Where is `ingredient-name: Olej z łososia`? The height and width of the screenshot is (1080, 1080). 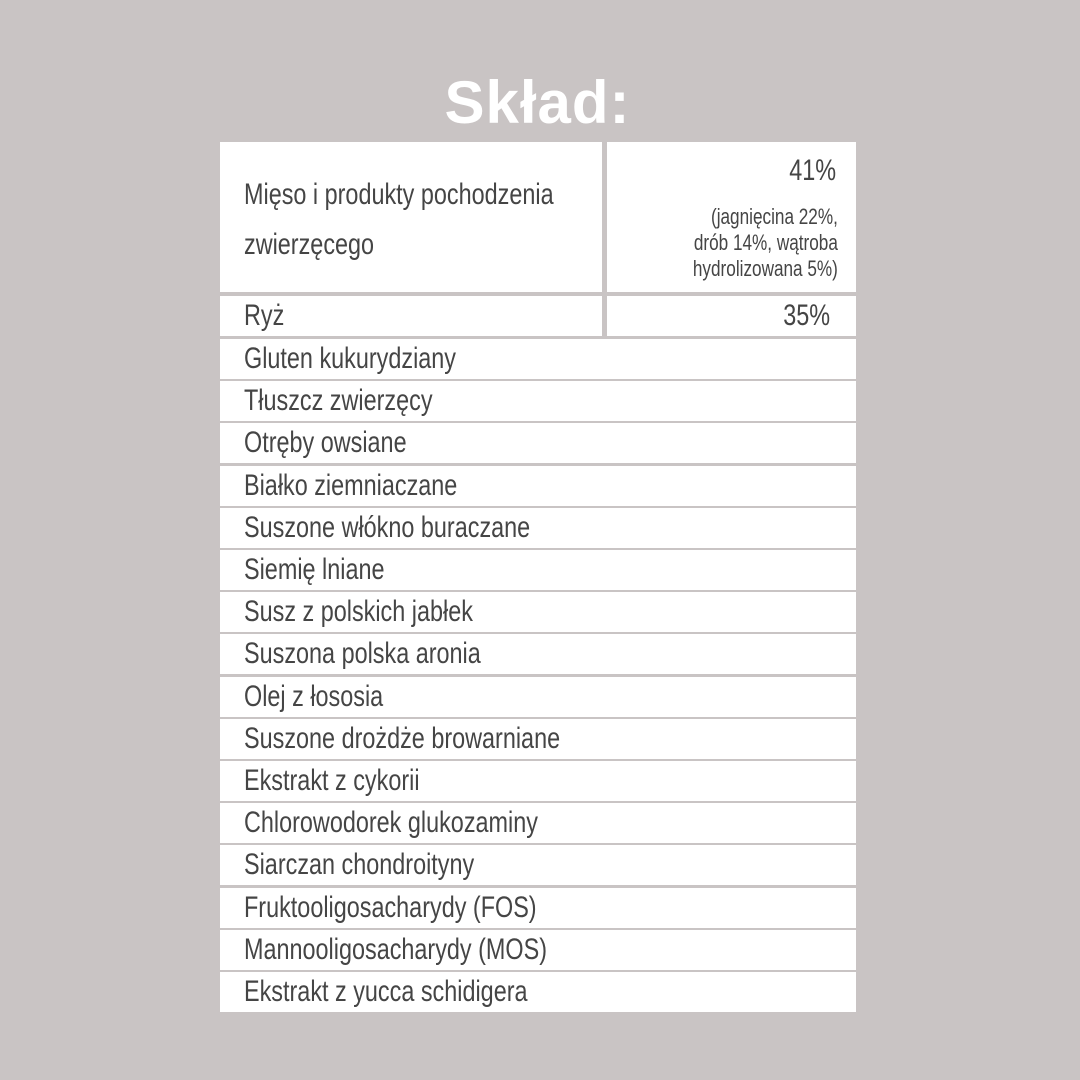 ingredient-name: Olej z łososia is located at coordinates (314, 696).